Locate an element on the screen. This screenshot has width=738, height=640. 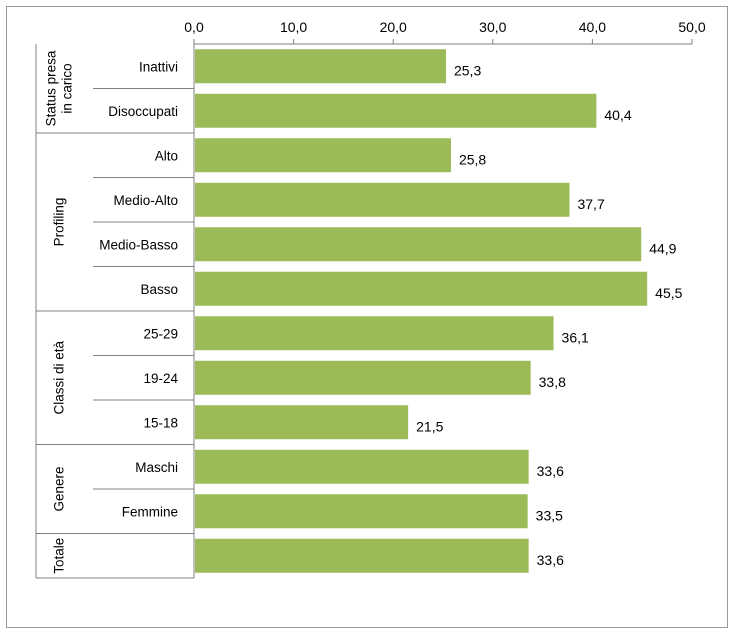
bar-value-label: 37,7 is located at coordinates (590, 204).